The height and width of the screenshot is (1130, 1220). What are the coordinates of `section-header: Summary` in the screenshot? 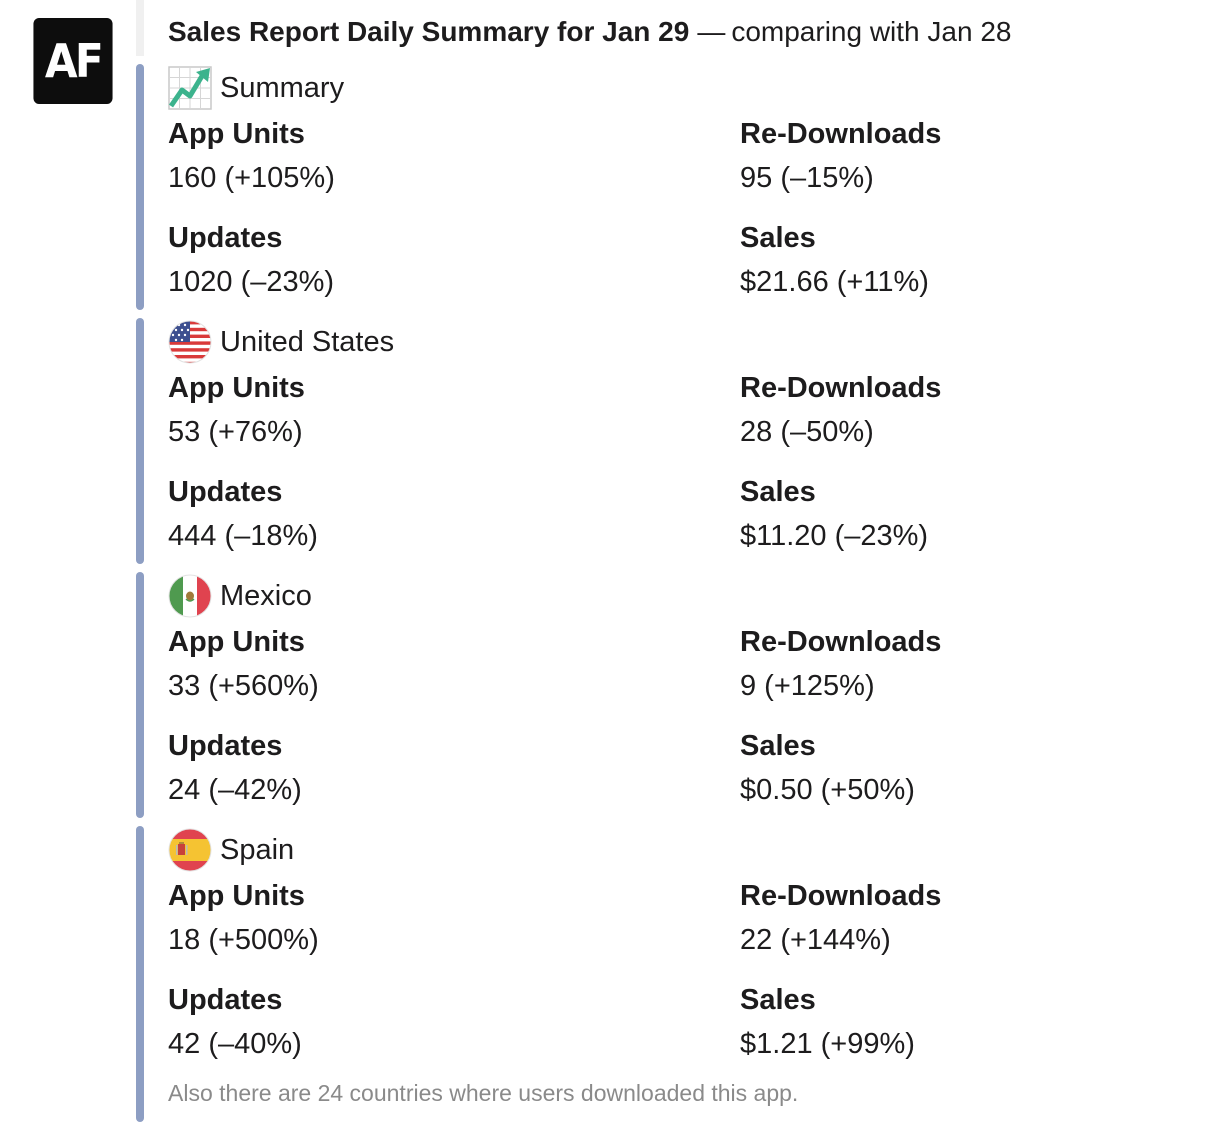 It's located at (256, 88).